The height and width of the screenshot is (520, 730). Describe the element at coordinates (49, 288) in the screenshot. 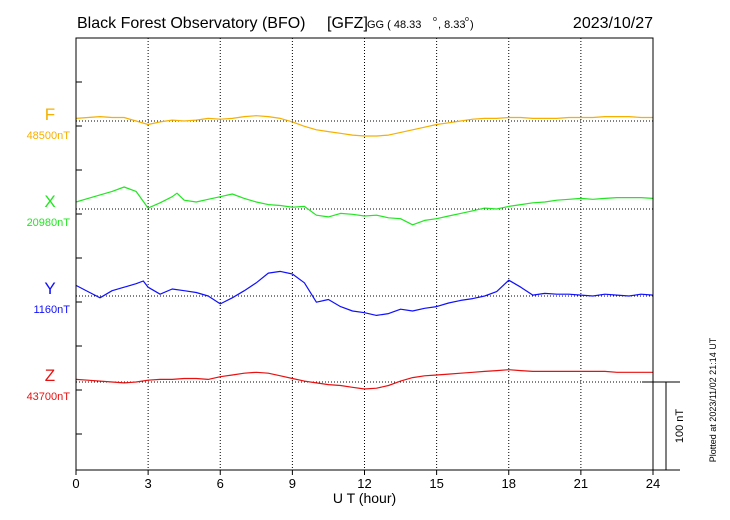

I see `series-name-y: Y` at that location.